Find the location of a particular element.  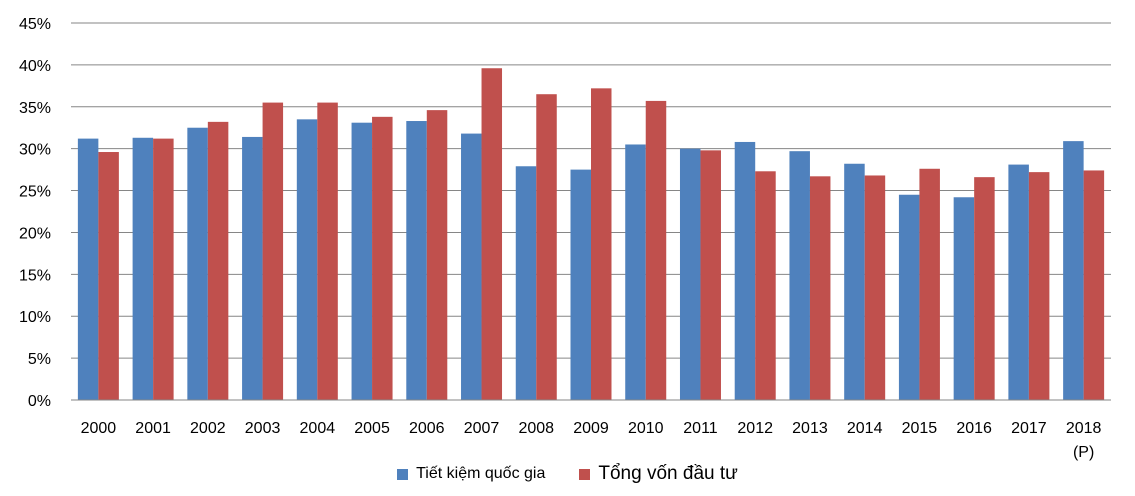

bar-tiet-kiem-2010 is located at coordinates (635, 272).